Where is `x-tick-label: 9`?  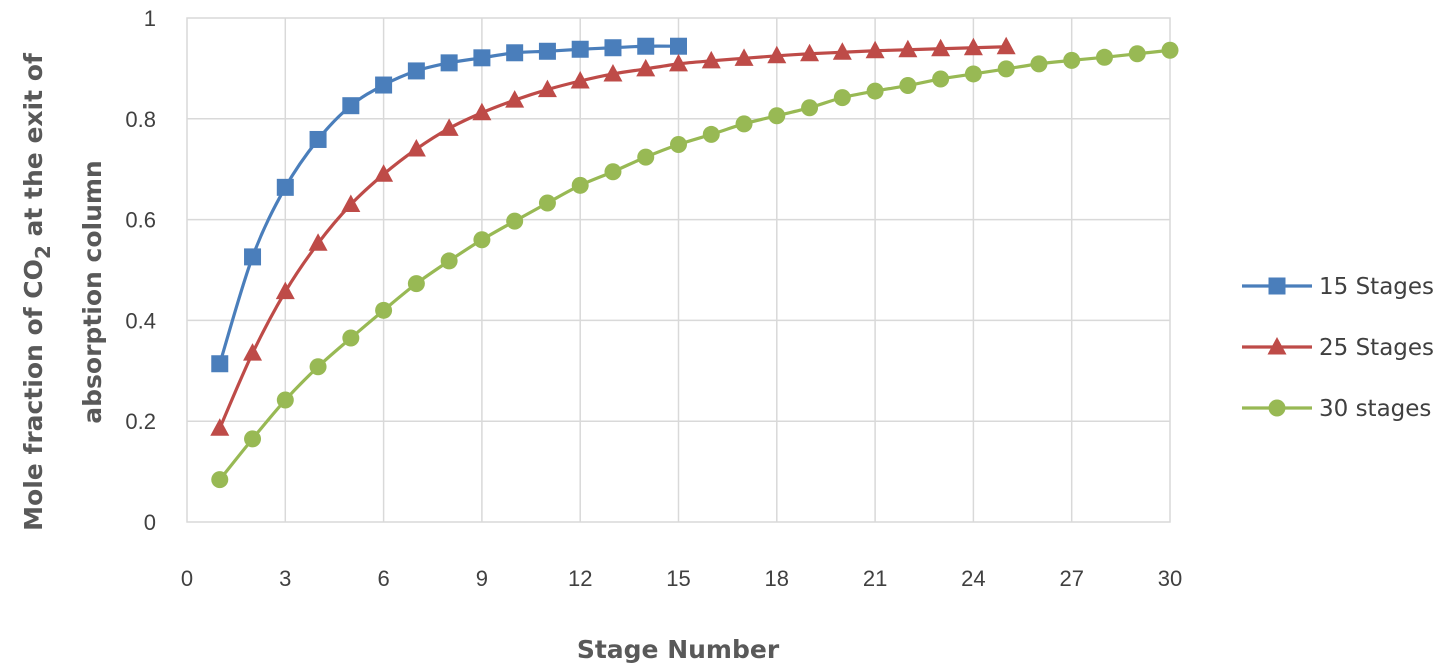
x-tick-label: 9 is located at coordinates (482, 578).